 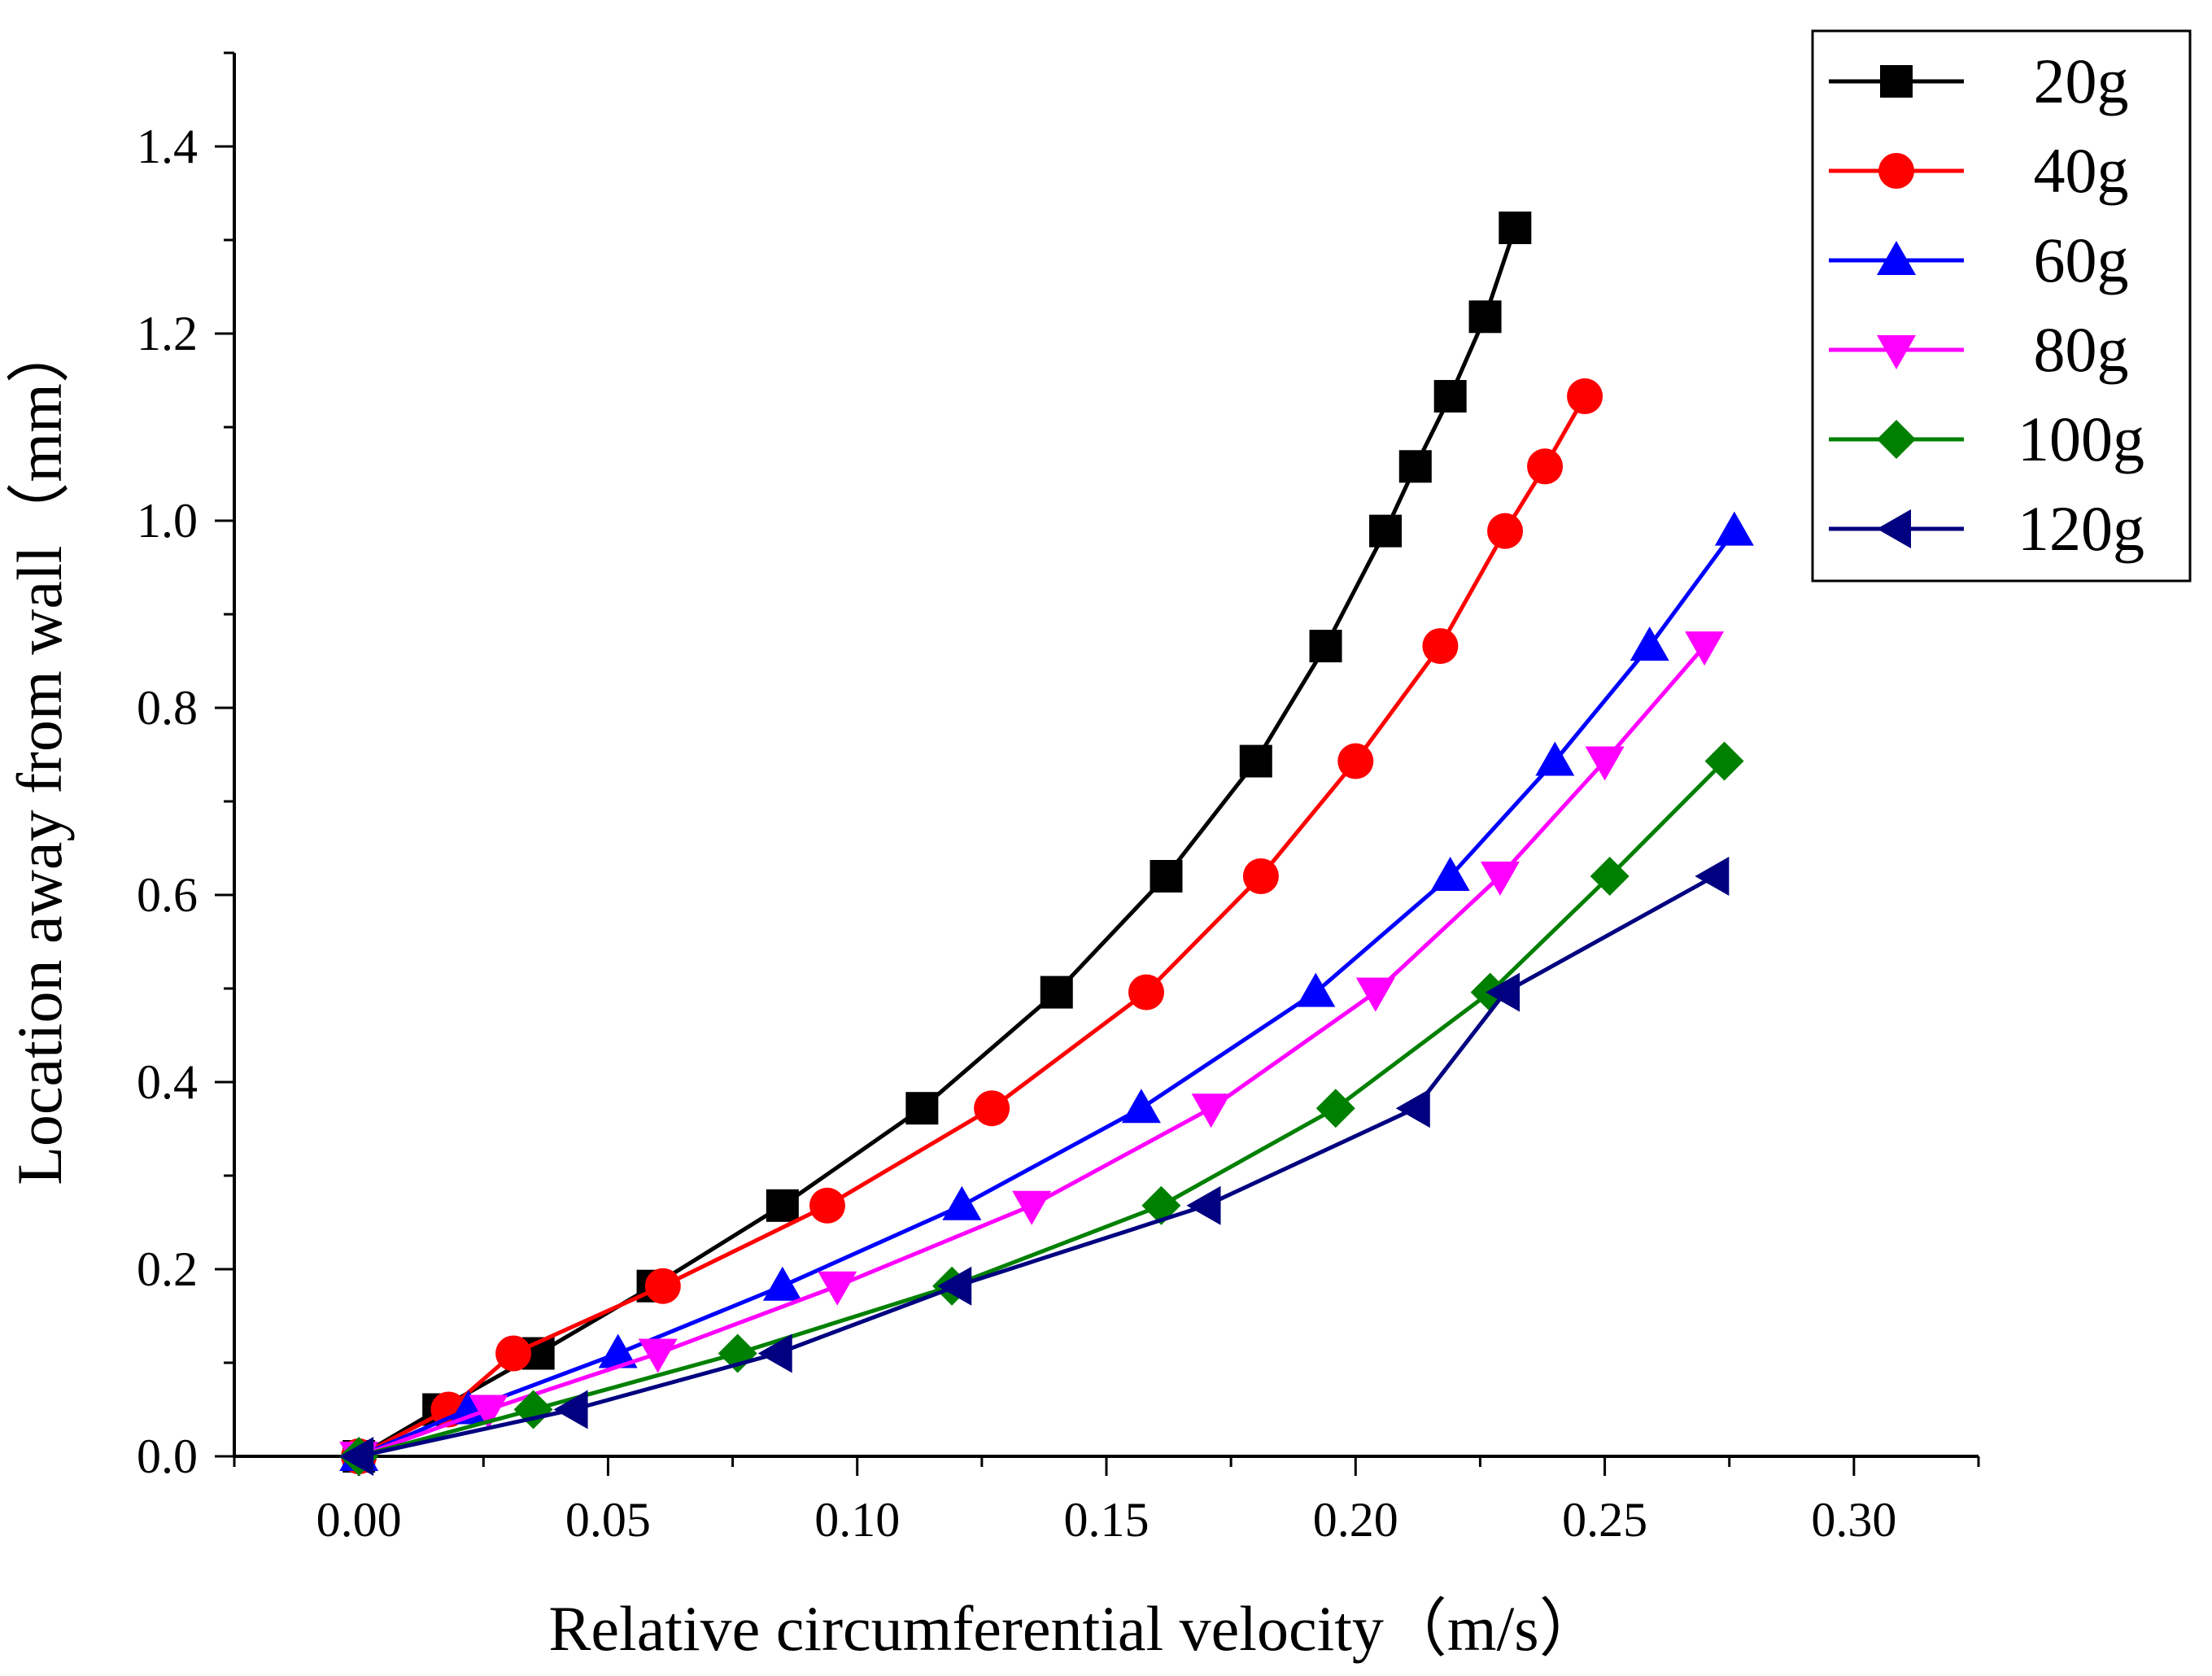 I want to click on y-tick-label: 1.0, so click(x=168, y=521).